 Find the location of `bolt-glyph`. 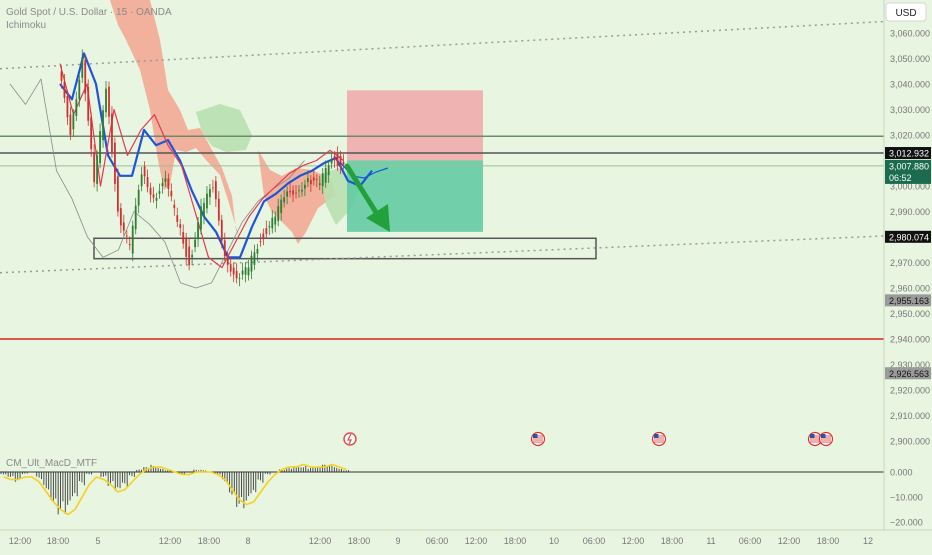

bolt-glyph is located at coordinates (349, 439).